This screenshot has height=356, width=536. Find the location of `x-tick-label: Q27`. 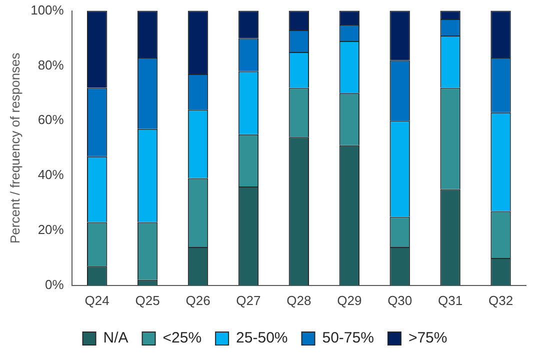

x-tick-label: Q27 is located at coordinates (248, 300).